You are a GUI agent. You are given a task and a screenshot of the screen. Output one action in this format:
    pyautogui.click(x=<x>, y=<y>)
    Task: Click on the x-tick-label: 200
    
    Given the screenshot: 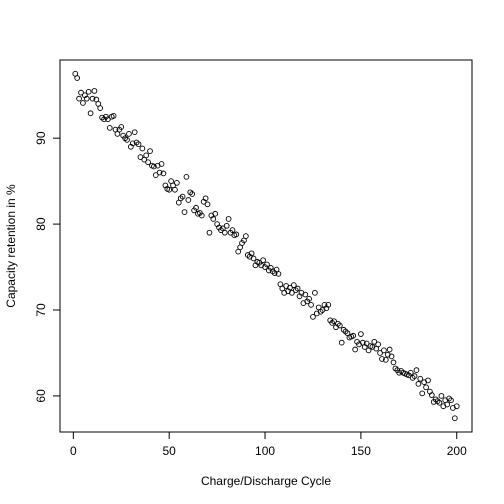 What is the action you would take?
    pyautogui.click(x=457, y=451)
    